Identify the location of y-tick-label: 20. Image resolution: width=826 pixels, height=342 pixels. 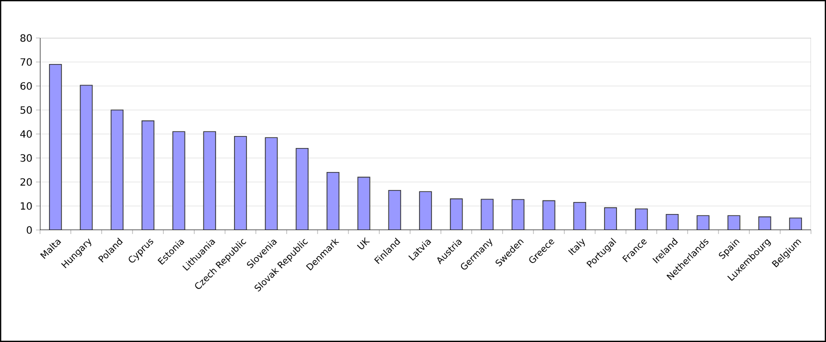
(26, 182).